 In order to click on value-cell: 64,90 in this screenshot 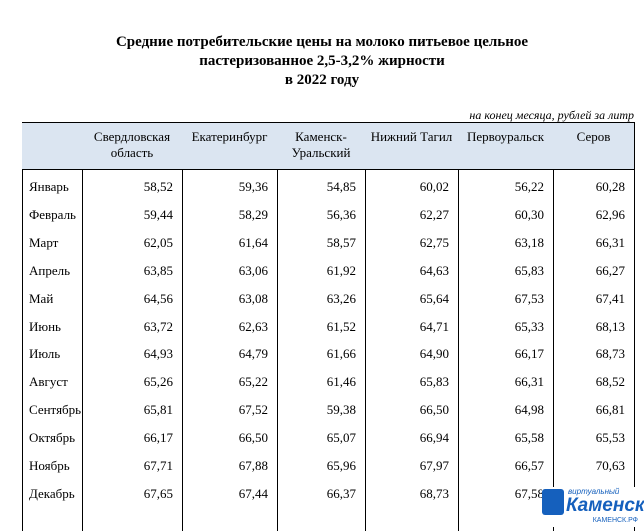, I will do `click(434, 354)`.